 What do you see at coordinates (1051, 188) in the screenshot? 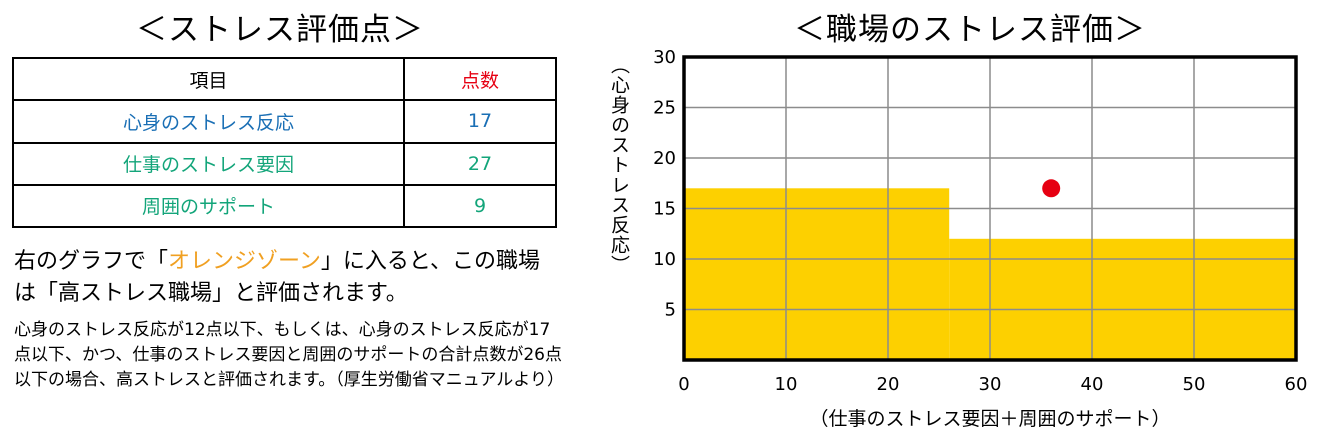
I see `workplace-score-point` at bounding box center [1051, 188].